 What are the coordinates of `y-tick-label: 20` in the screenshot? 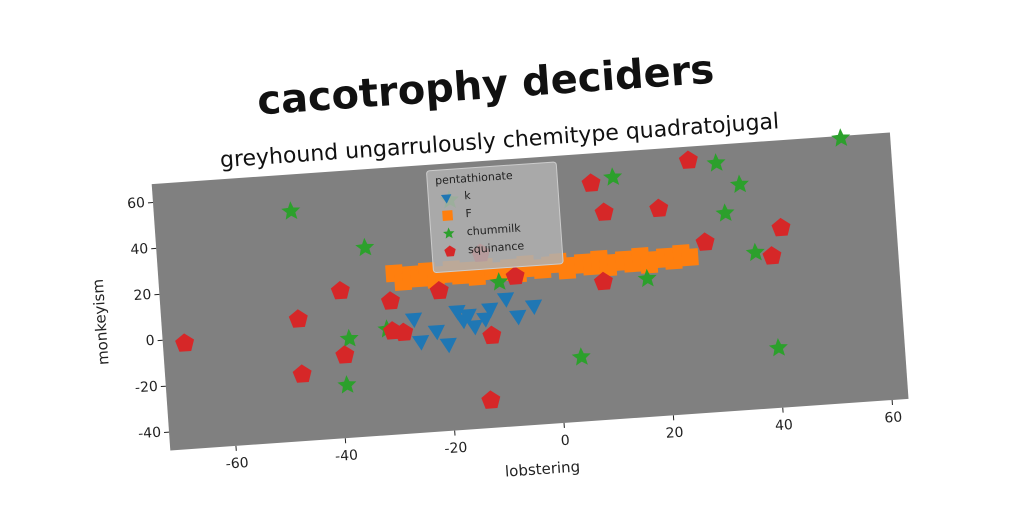 It's located at (142, 295).